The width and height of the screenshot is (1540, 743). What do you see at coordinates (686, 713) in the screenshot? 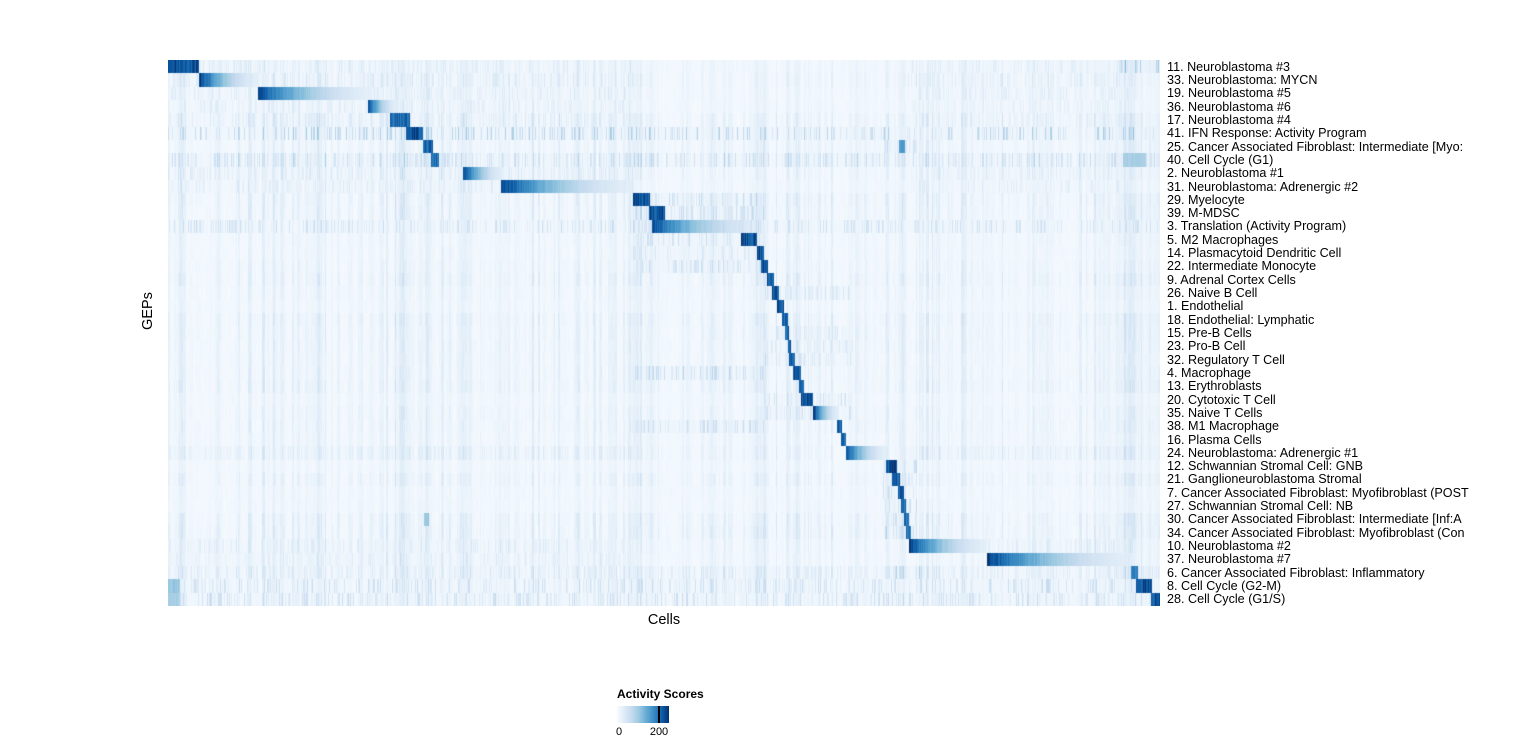
I see `activity-legend: Activity Scores 0 200` at bounding box center [686, 713].